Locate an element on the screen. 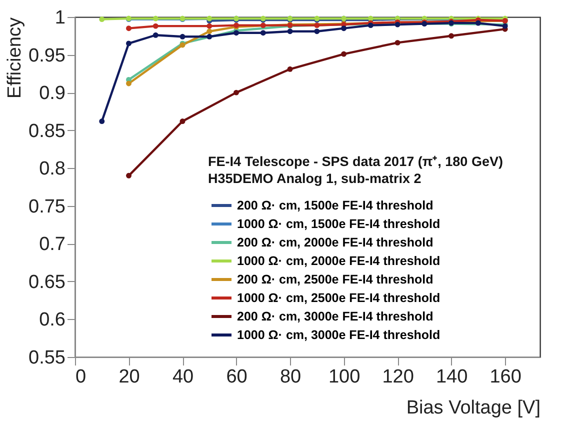 This screenshot has height=434, width=565. x-tick-label: 160 is located at coordinates (506, 377).